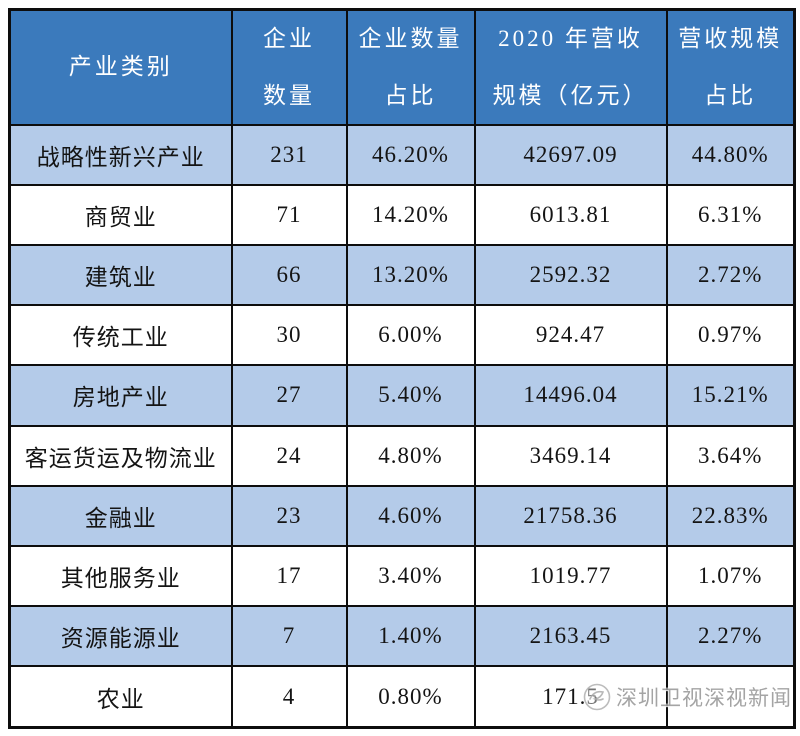 The image size is (800, 736). Describe the element at coordinates (120, 214) in the screenshot. I see `category-cell: 商贸业` at that location.